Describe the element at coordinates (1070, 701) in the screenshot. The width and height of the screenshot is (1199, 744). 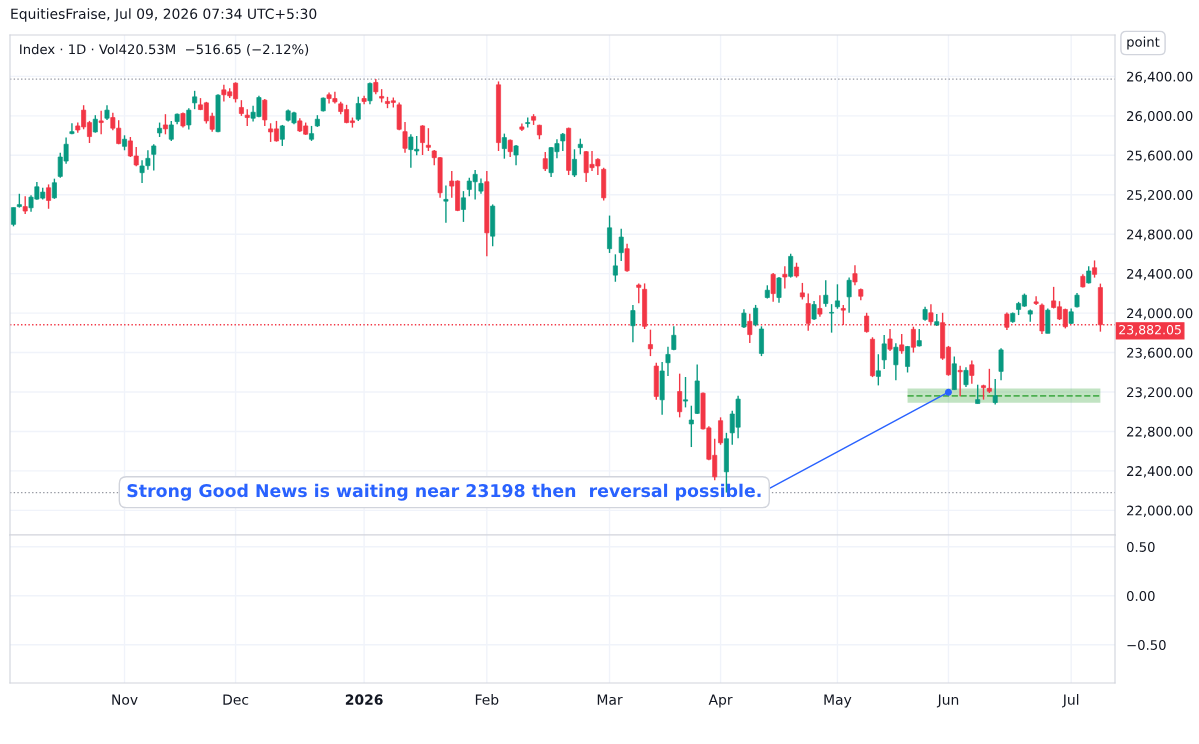
I see `x-tick-label: Jul` at that location.